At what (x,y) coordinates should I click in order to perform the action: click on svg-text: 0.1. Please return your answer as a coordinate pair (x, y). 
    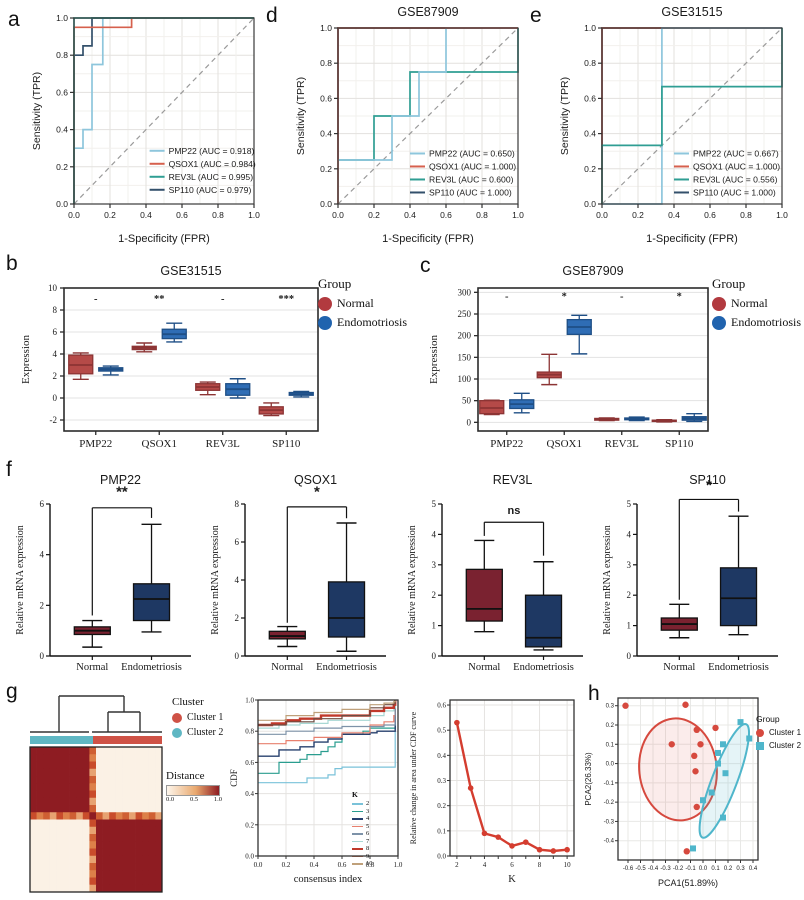
    Looking at the image, I should click on (610, 745).